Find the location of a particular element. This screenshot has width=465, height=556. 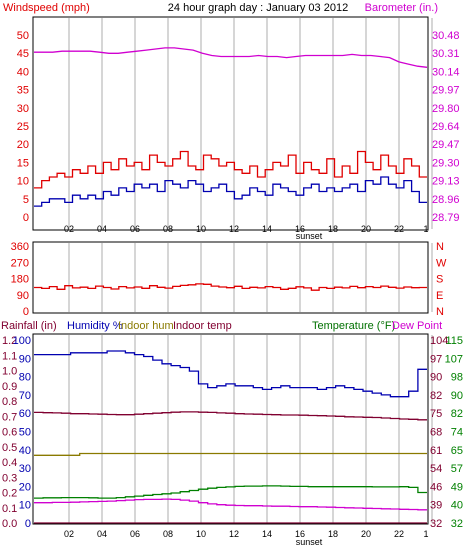

humidity-tick: 10 is located at coordinates (25, 506).